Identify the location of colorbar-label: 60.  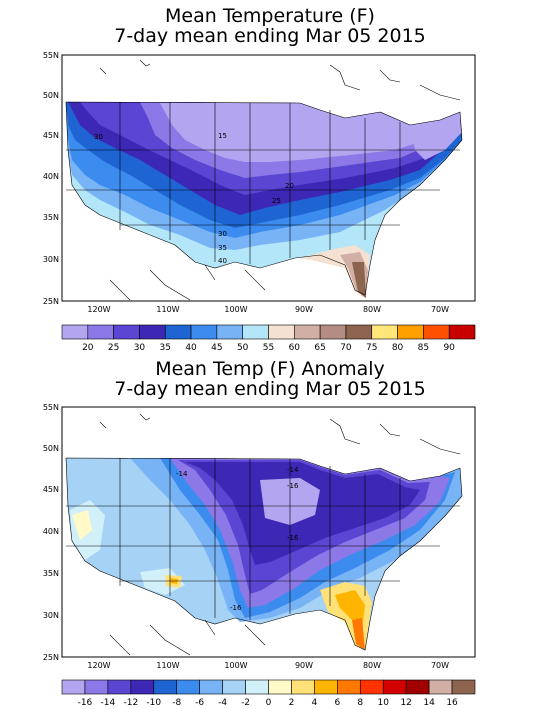
(295, 346).